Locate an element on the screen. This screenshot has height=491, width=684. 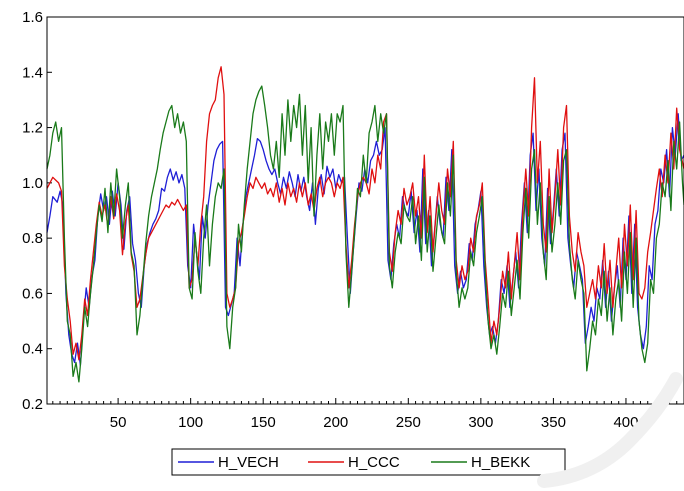
y-tick-label: 0.6 is located at coordinates (32, 293).